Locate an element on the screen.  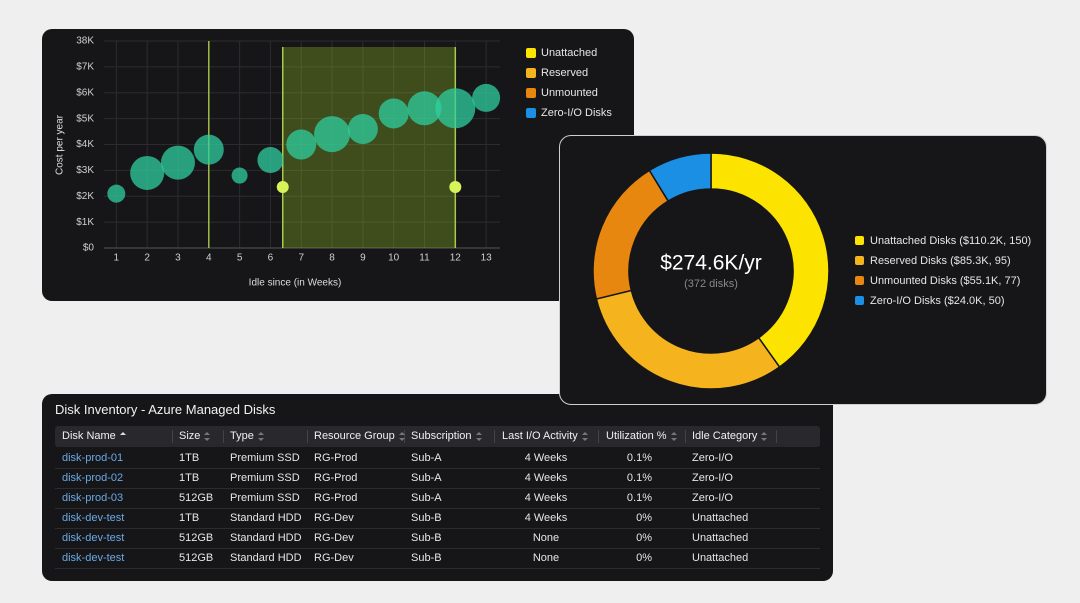
legend-label: Reserved Disks ($85.3K, 95) is located at coordinates (940, 261).